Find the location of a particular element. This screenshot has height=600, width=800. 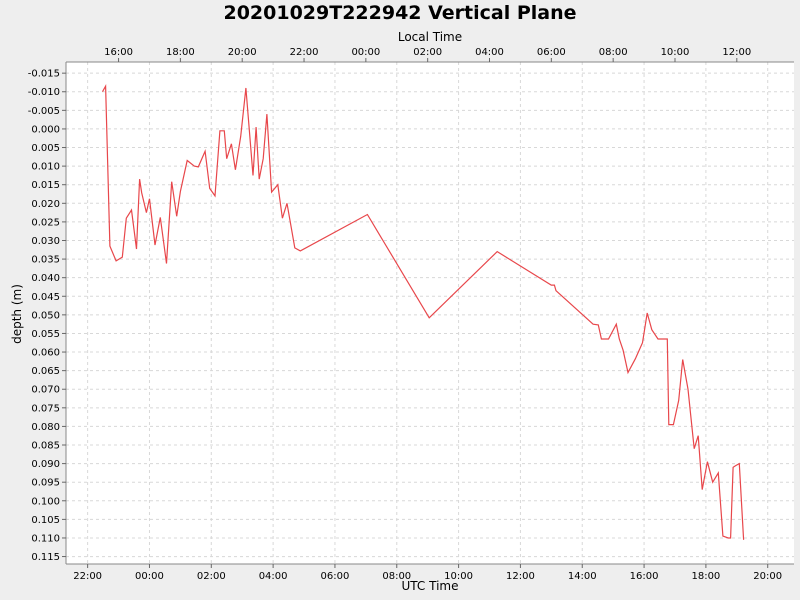

x-axis-title: UTC Time is located at coordinates (430, 586).